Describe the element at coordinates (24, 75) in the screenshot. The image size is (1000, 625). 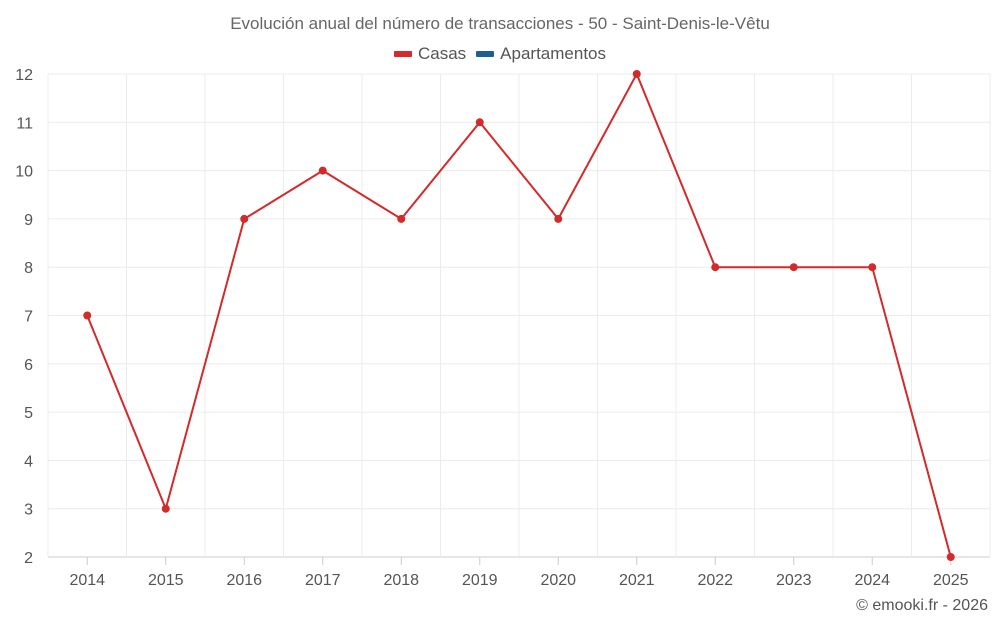
I see `y-tick-label: 12` at that location.